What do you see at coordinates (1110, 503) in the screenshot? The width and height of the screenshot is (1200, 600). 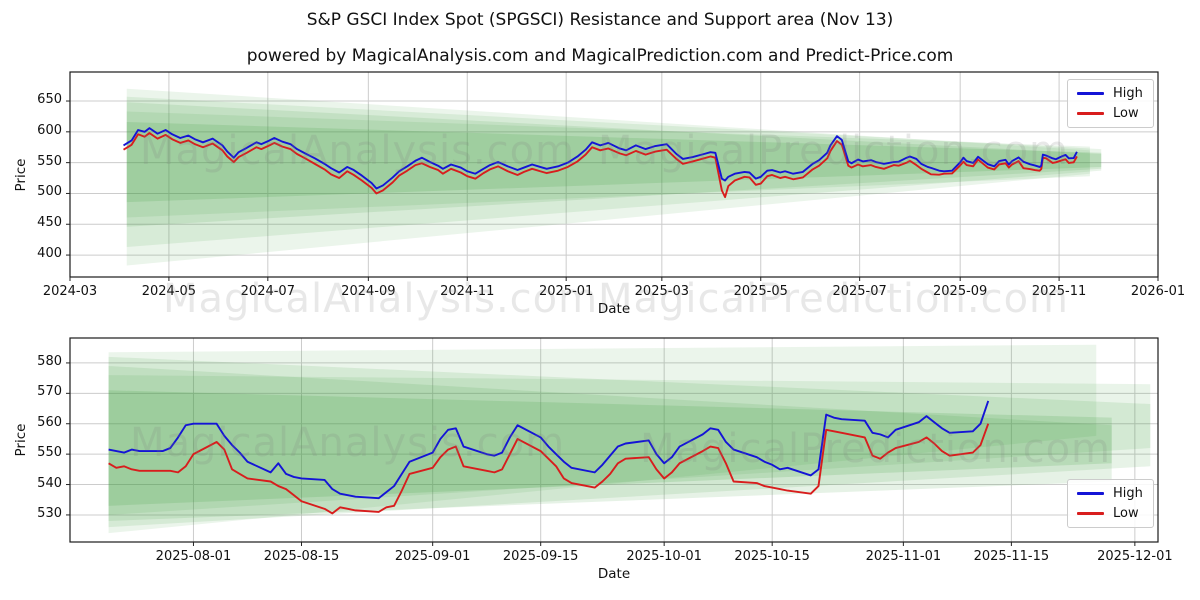 I see `legend-bottom-chart: High Low` at bounding box center [1110, 503].